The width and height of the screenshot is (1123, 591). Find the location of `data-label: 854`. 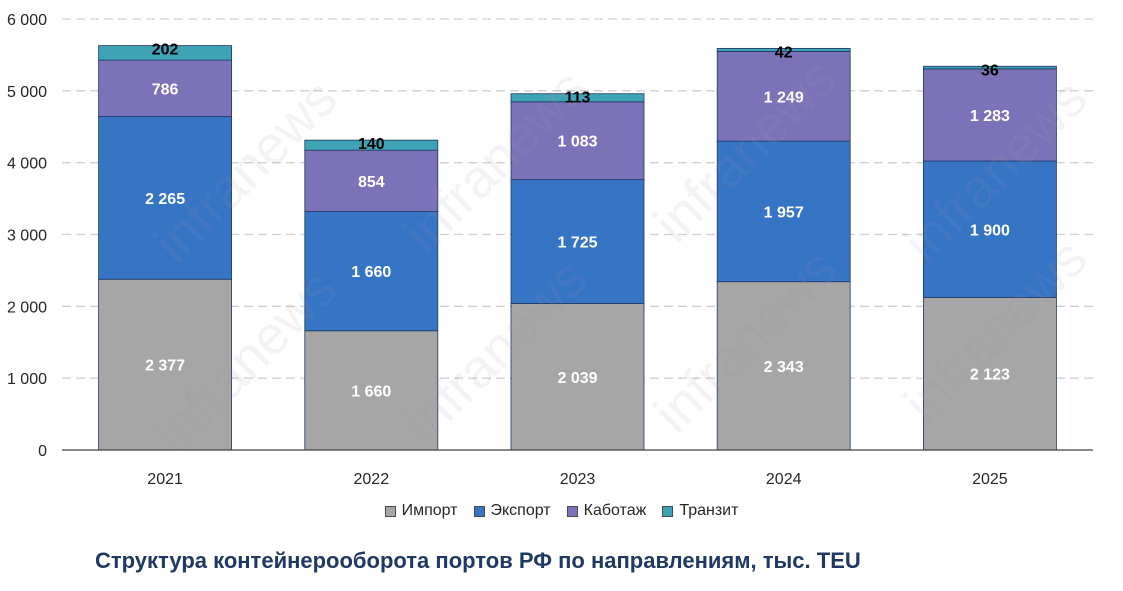

data-label: 854 is located at coordinates (371, 182).